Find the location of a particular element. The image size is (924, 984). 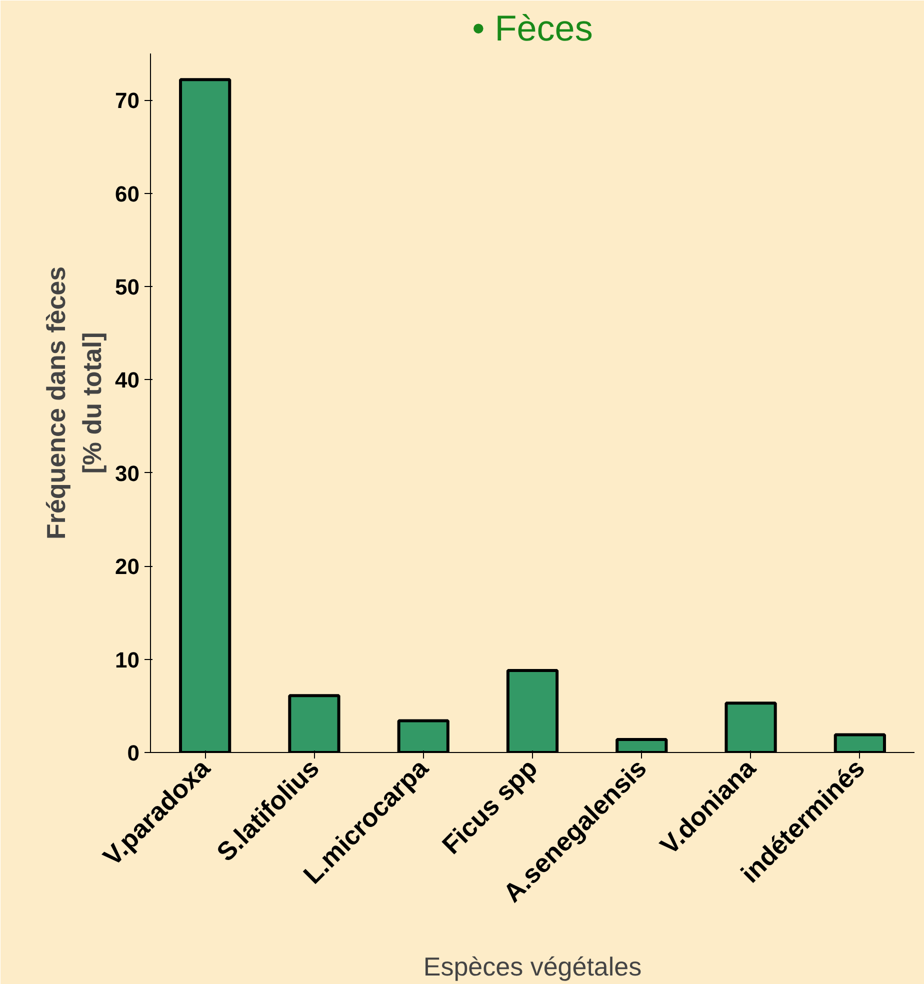

chart-title: • Fèces is located at coordinates (532, 28).